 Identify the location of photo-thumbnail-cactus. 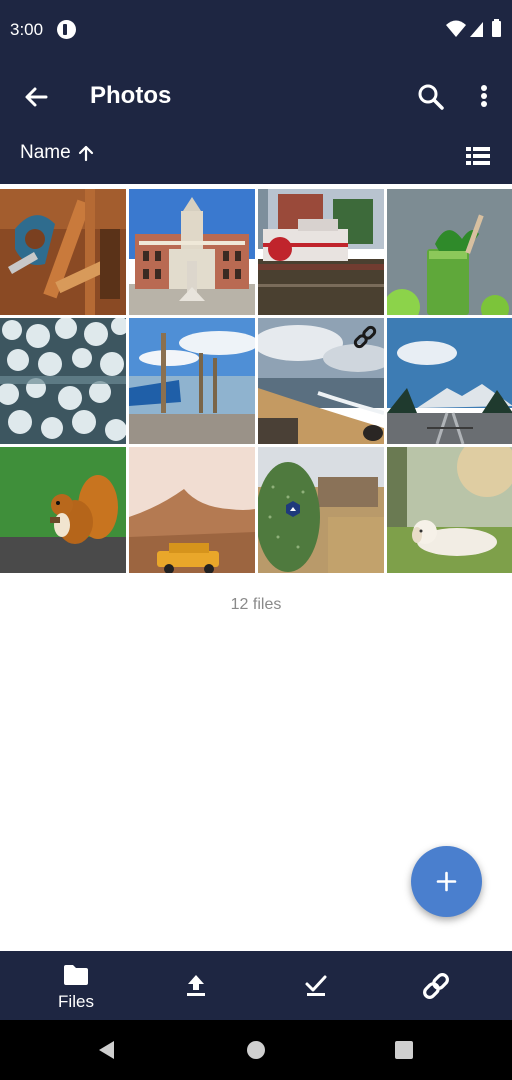
(321, 510).